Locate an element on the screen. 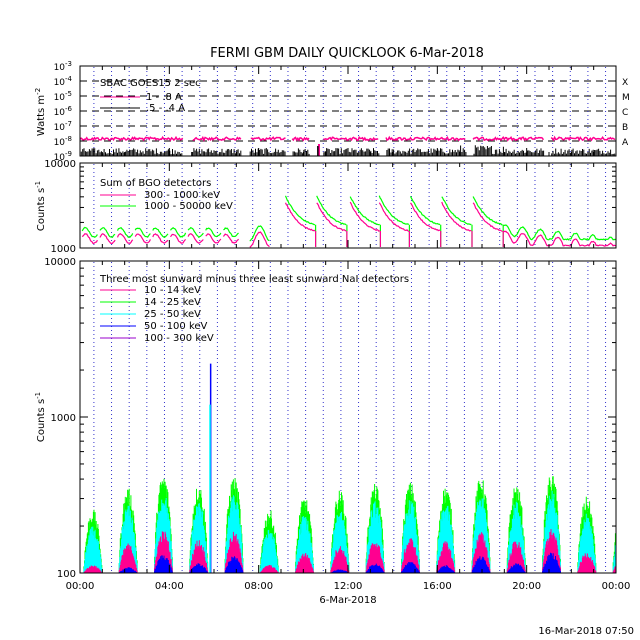  bgo-low-energy-trace is located at coordinates (348, 224).